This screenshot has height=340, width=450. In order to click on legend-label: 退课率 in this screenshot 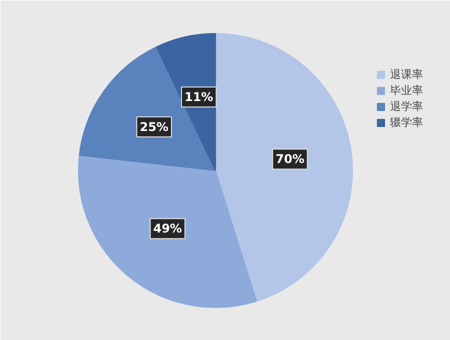, I will do `click(406, 74)`.